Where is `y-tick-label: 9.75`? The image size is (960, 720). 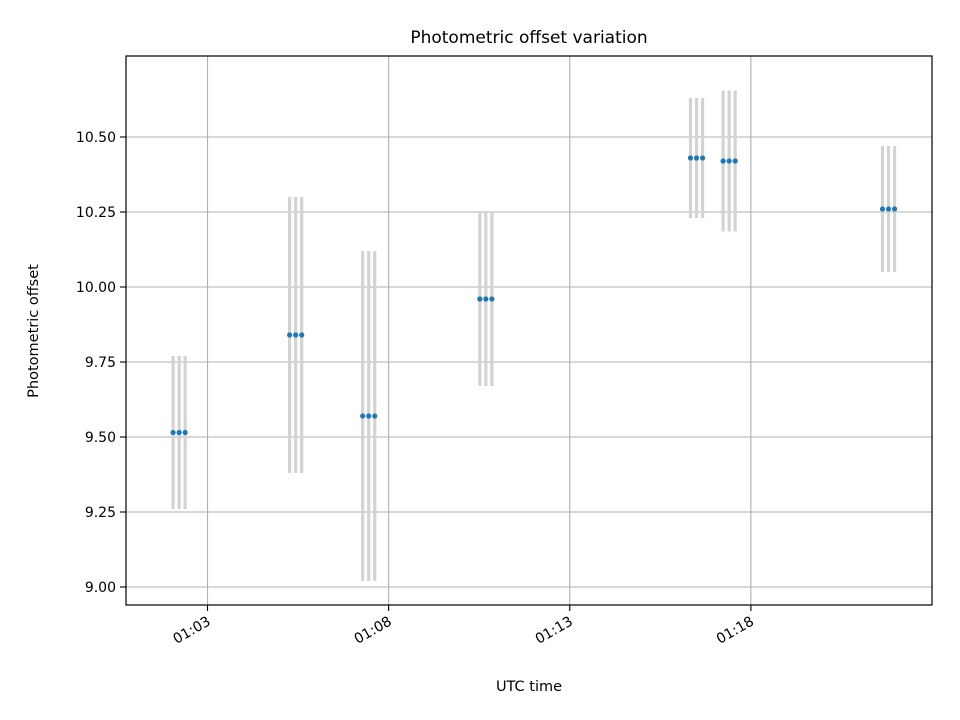 y-tick-label: 9.75 is located at coordinates (100, 363).